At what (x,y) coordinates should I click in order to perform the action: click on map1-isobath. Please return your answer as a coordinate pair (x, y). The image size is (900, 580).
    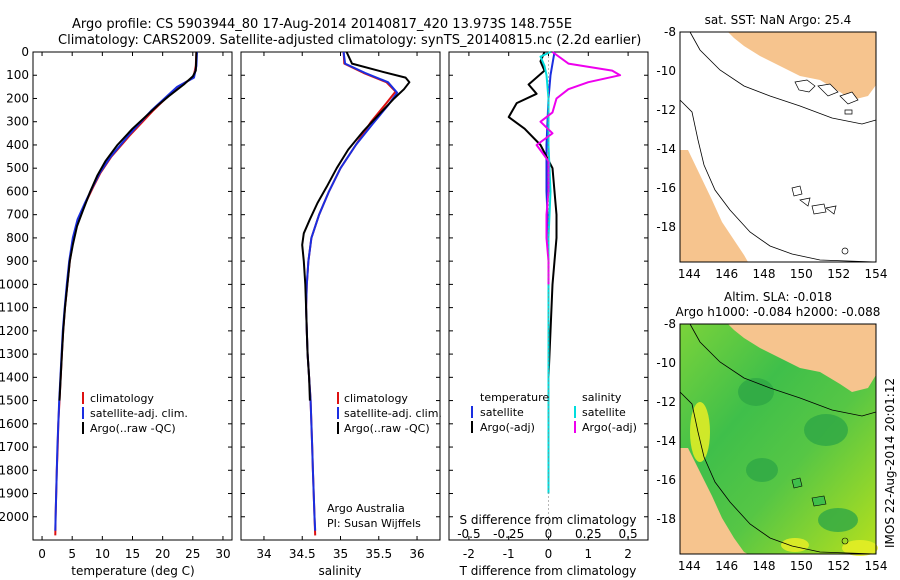
    Looking at the image, I should click on (783, 78).